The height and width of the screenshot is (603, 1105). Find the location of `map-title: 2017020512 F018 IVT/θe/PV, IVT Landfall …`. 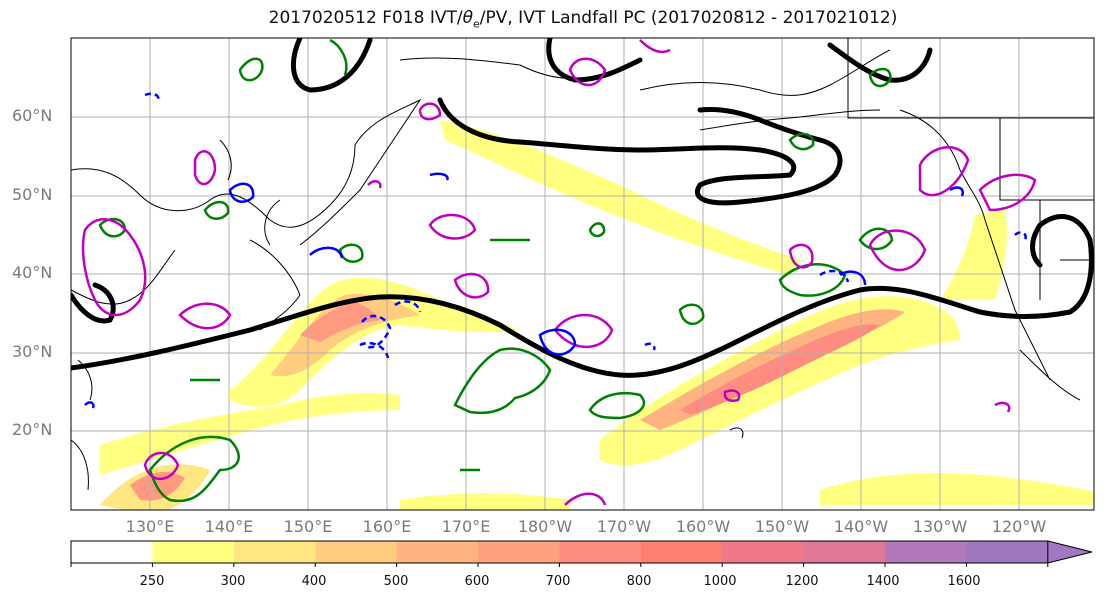

map-title: 2017020512 F018 IVT/θe/PV, IVT Landfall … is located at coordinates (583, 19).